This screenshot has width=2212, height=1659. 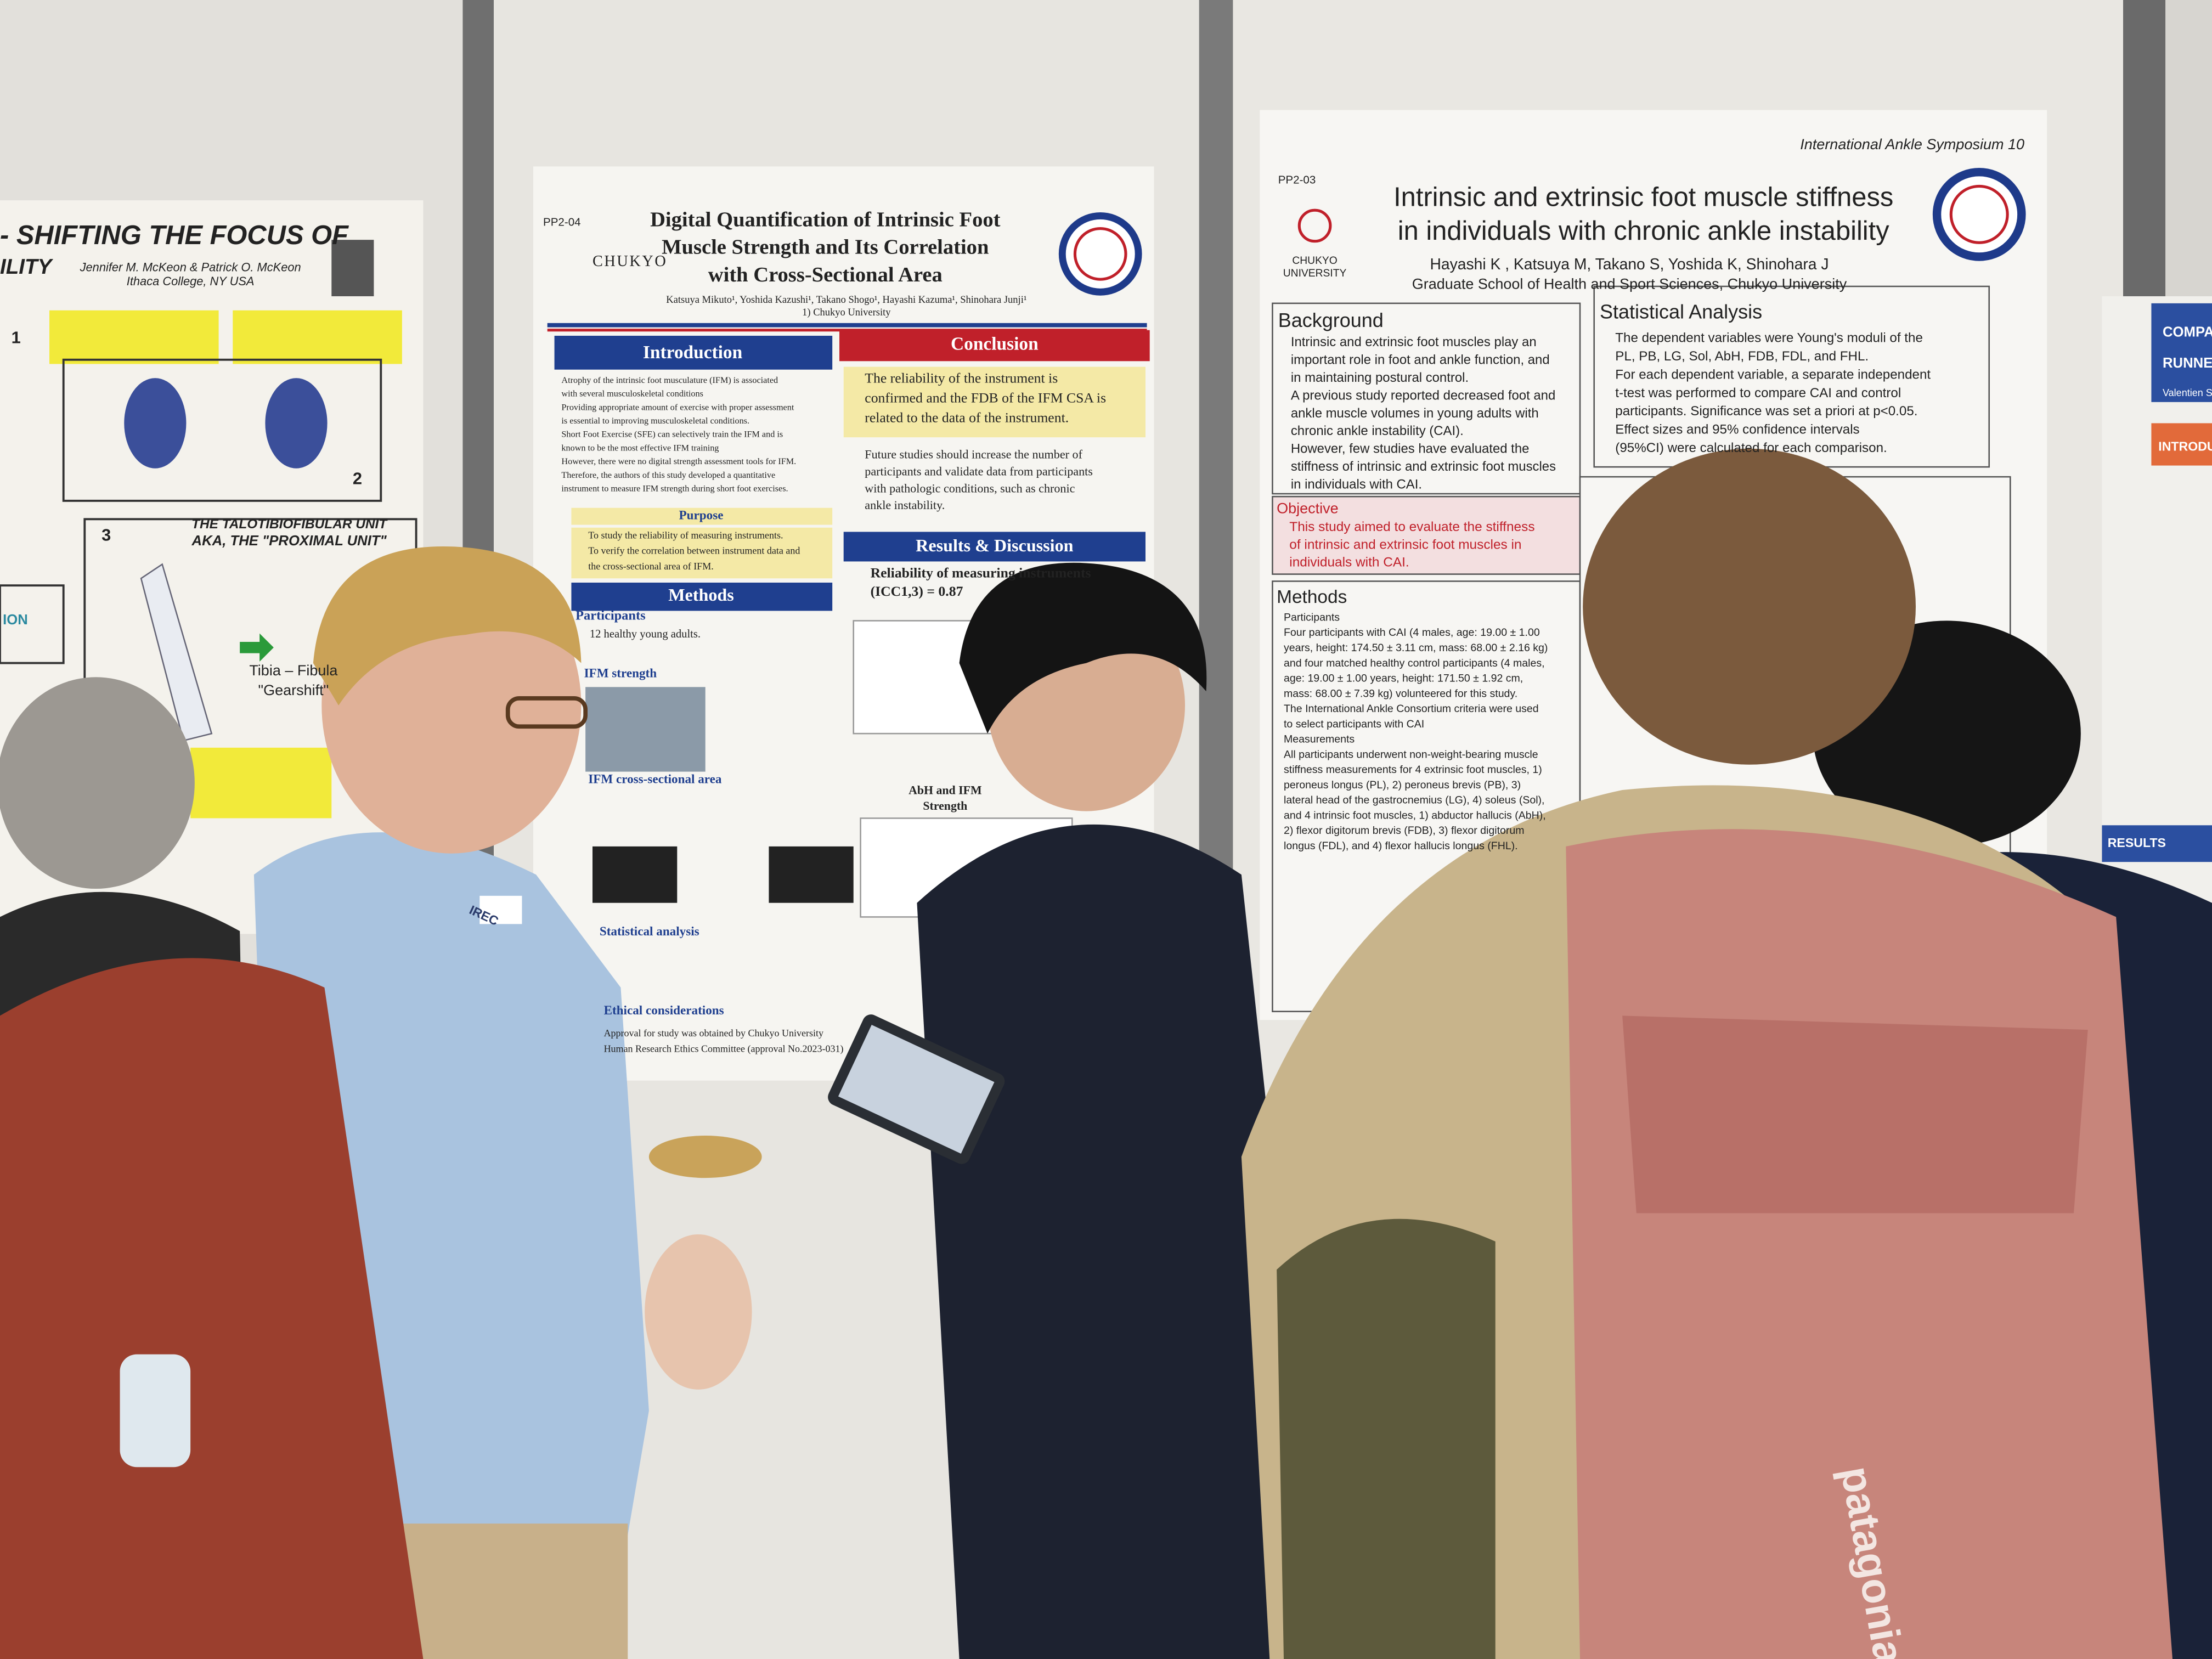 I want to click on poster-text: IFM strength, so click(x=620, y=673).